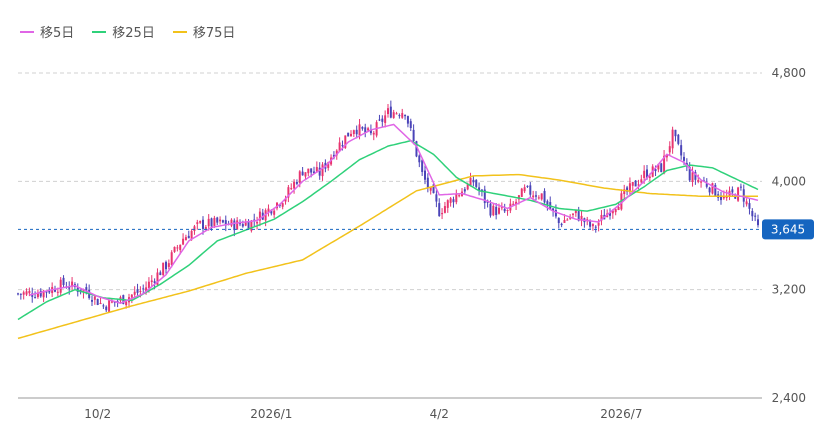  I want to click on legend-item-ma5: 移5日, so click(47, 31).